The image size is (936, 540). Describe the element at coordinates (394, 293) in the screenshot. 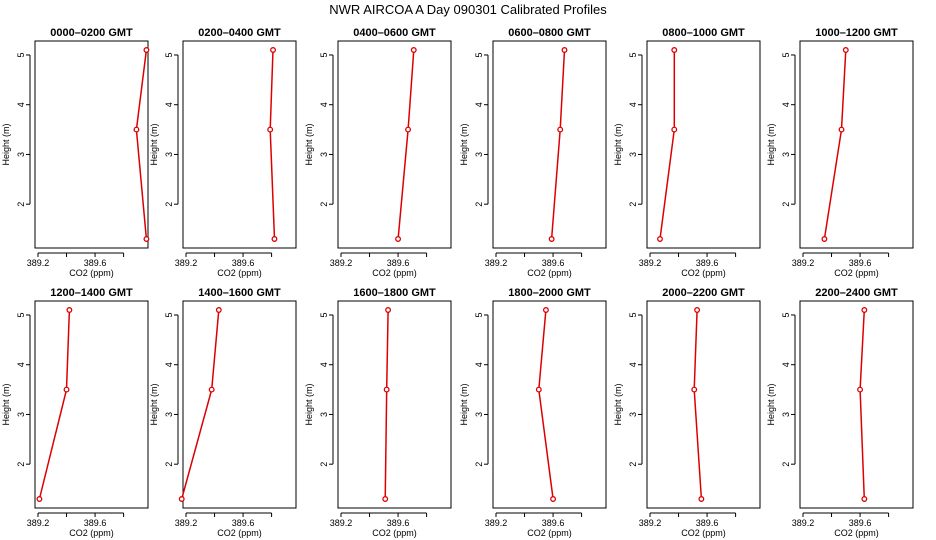

I see `panel-title: 1600–1800 GMT` at that location.